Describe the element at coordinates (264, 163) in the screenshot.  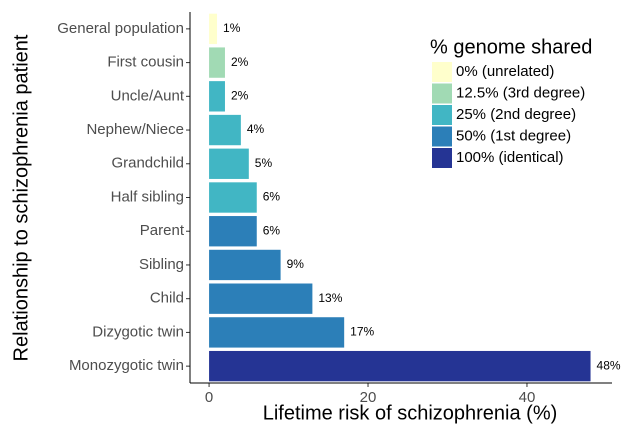
I see `value-label: 5%` at that location.